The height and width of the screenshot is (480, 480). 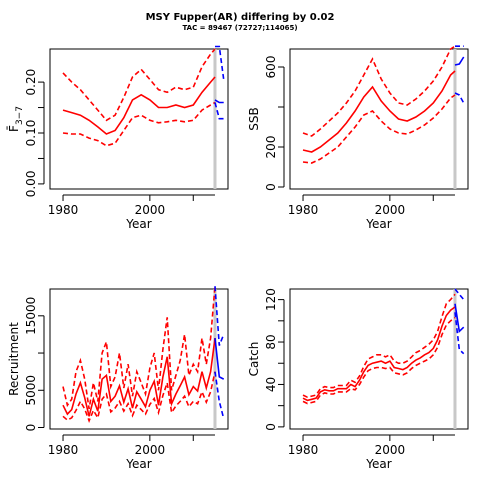 I want to click on y-tick-label: 0.00, so click(x=31, y=184).